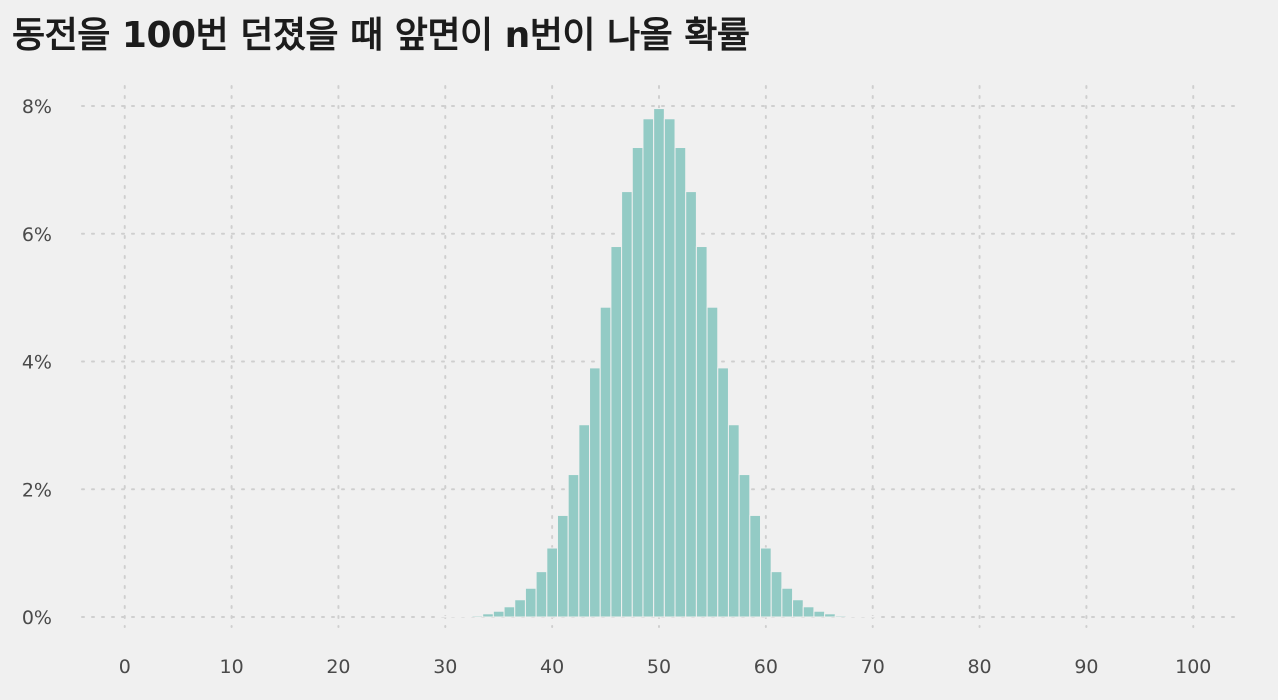 The image size is (1278, 700). I want to click on x-tick-label: 100, so click(1193, 667).